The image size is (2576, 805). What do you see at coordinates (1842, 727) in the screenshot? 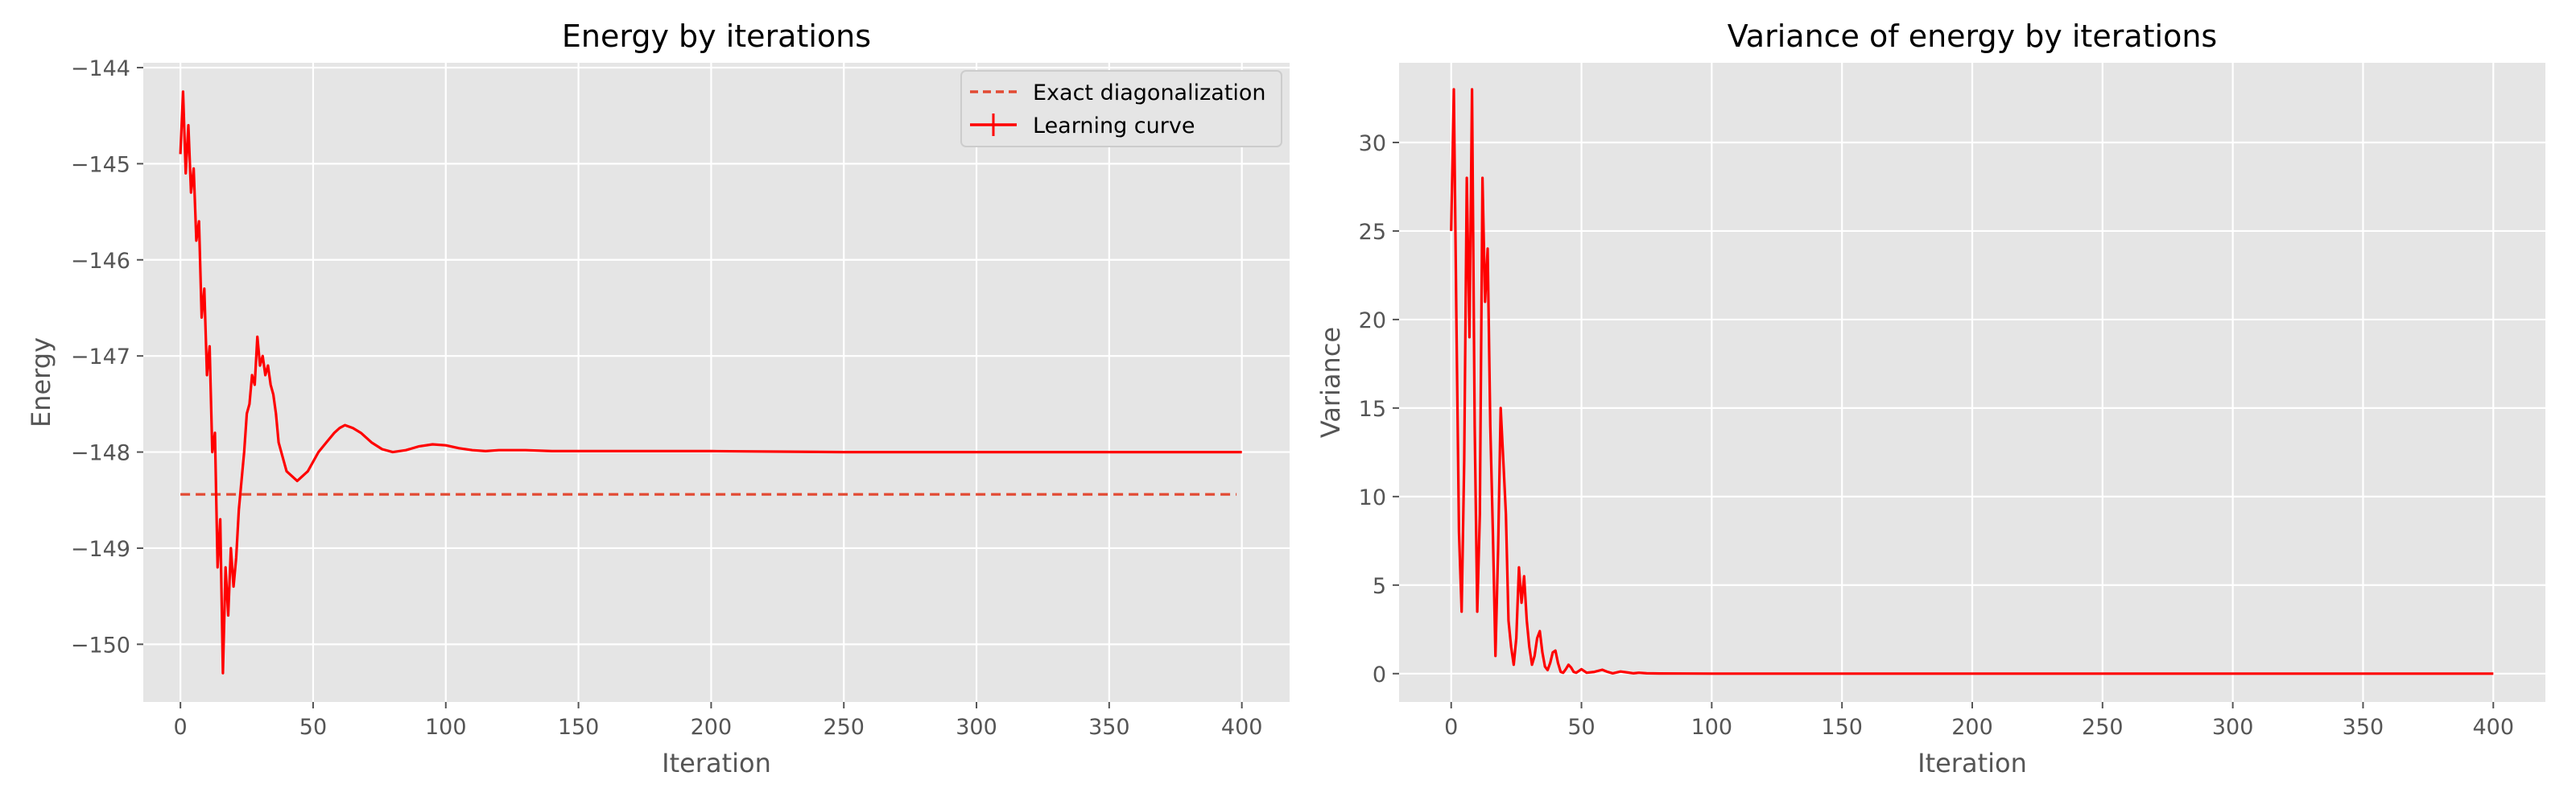
I see `variance-x-tick-label: 150` at bounding box center [1842, 727].